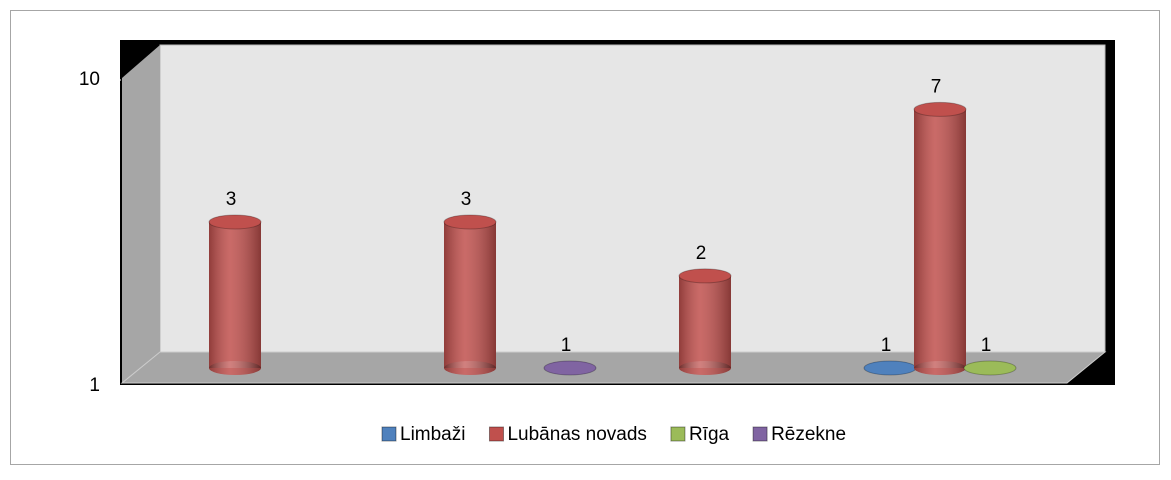 This screenshot has height=480, width=1171. Describe the element at coordinates (141, 214) in the screenshot. I see `side-wall` at that location.